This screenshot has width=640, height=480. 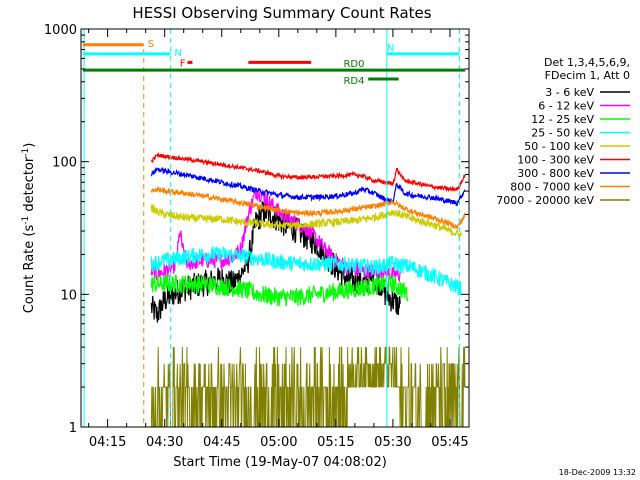 I want to click on obs-label-3: F, so click(x=183, y=63).